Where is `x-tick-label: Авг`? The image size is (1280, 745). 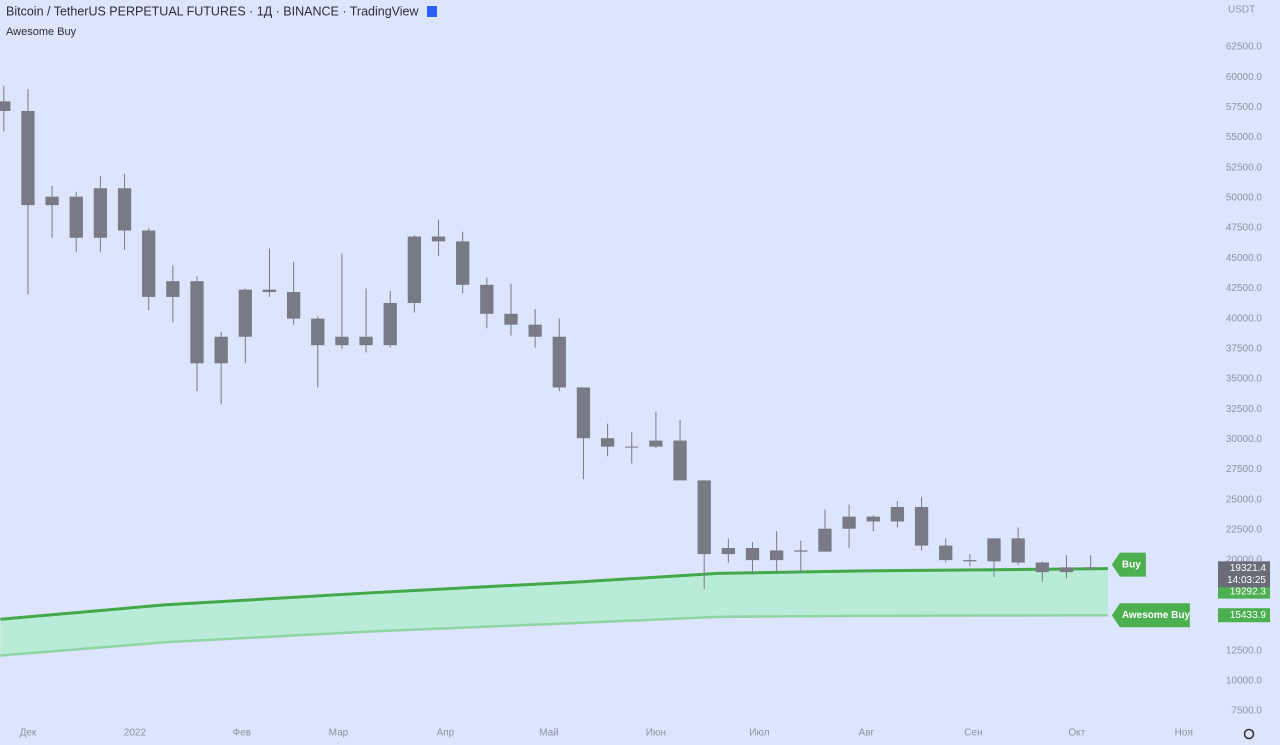
x-tick-label: Авг is located at coordinates (867, 733).